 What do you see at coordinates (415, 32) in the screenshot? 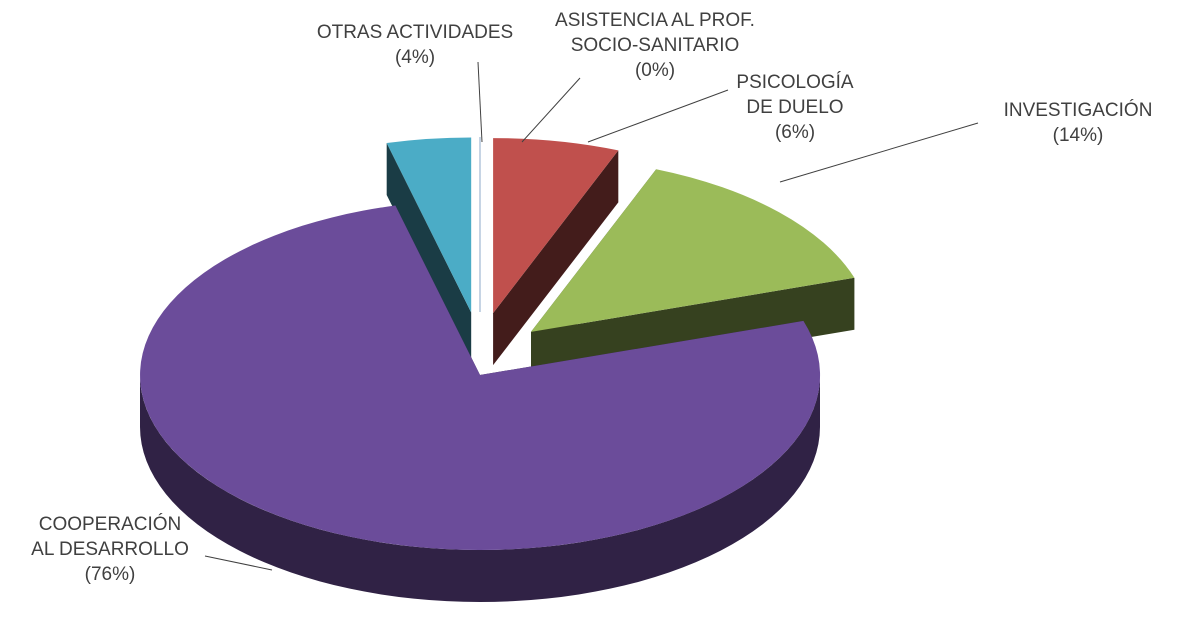
I see `category-label: OTRAS ACTIVIDADES` at bounding box center [415, 32].